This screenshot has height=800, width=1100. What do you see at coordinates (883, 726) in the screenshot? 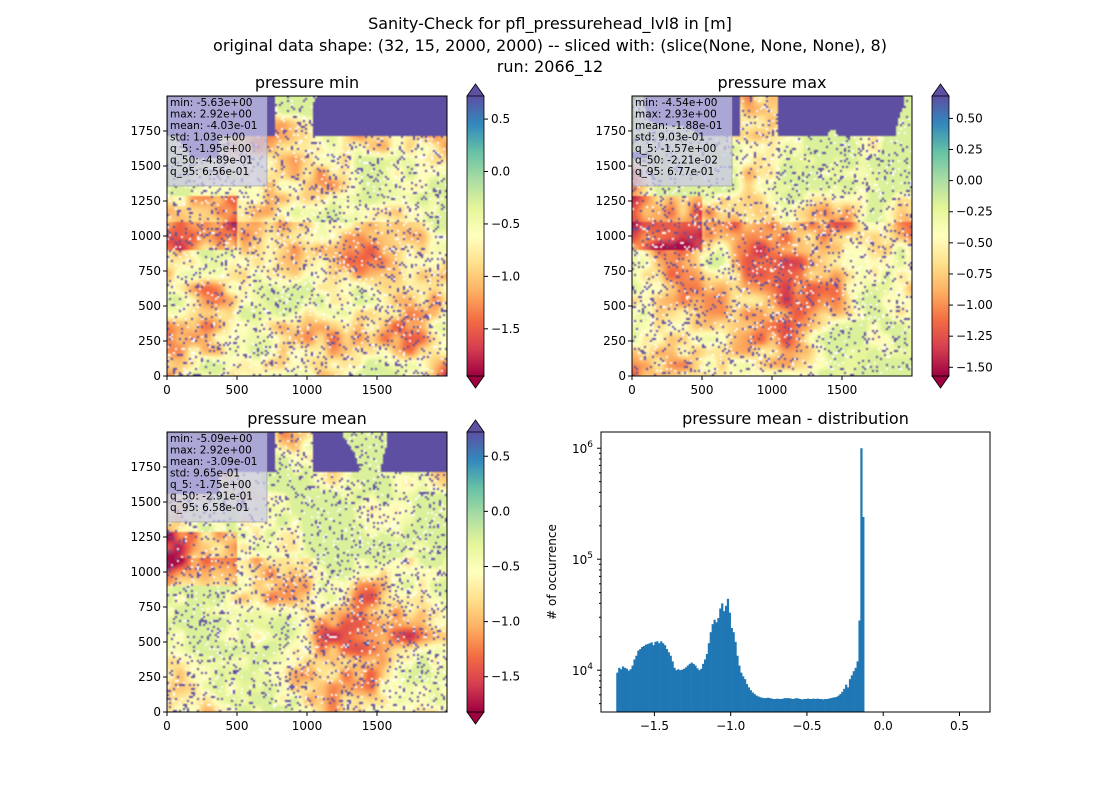
I see `x-tick-label: 0.0` at bounding box center [883, 726].